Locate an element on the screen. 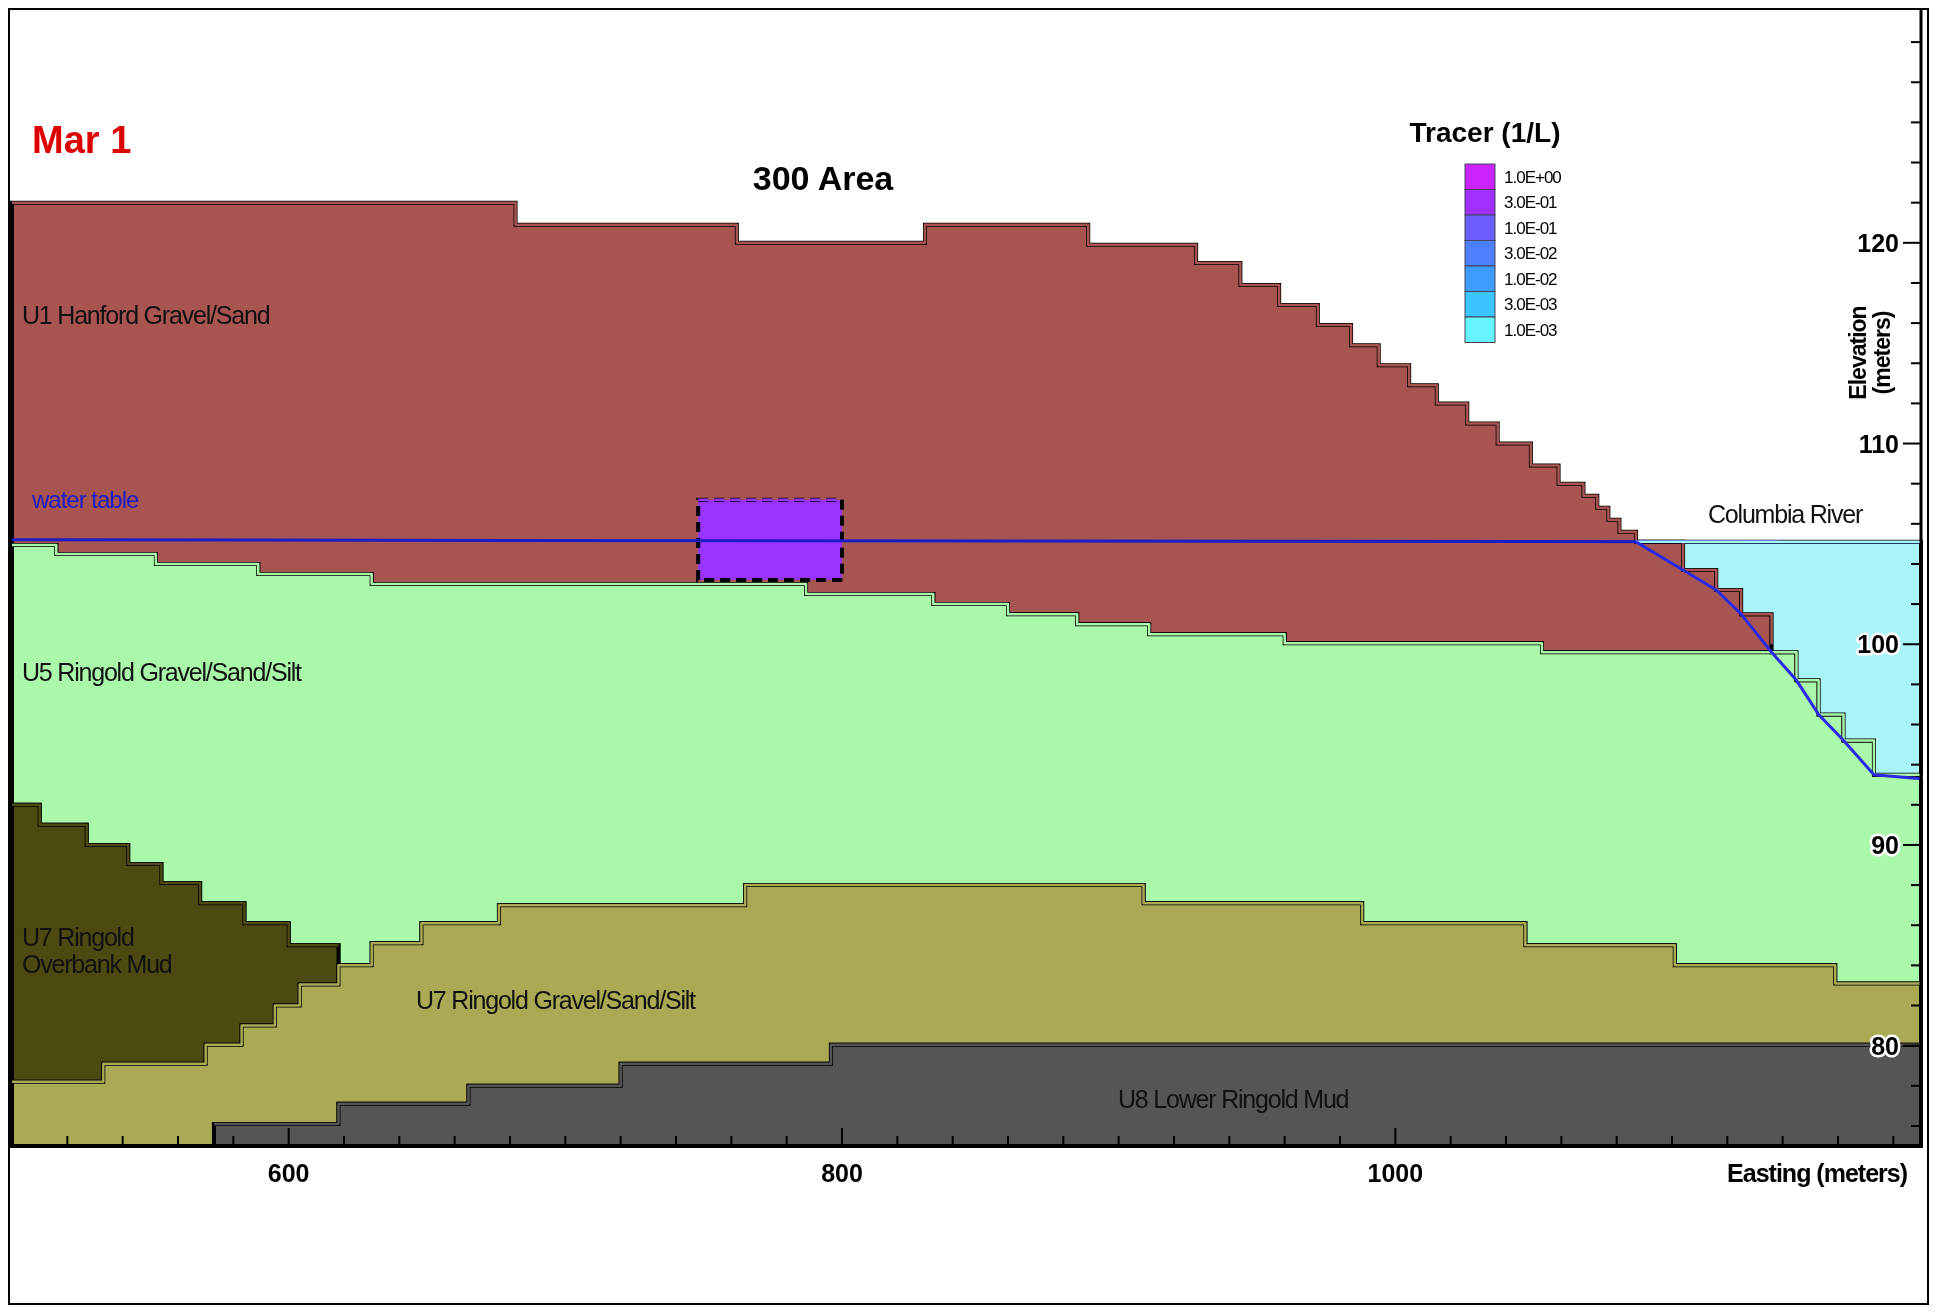 The image size is (1937, 1313). x-tick-label: 800 is located at coordinates (842, 1173).